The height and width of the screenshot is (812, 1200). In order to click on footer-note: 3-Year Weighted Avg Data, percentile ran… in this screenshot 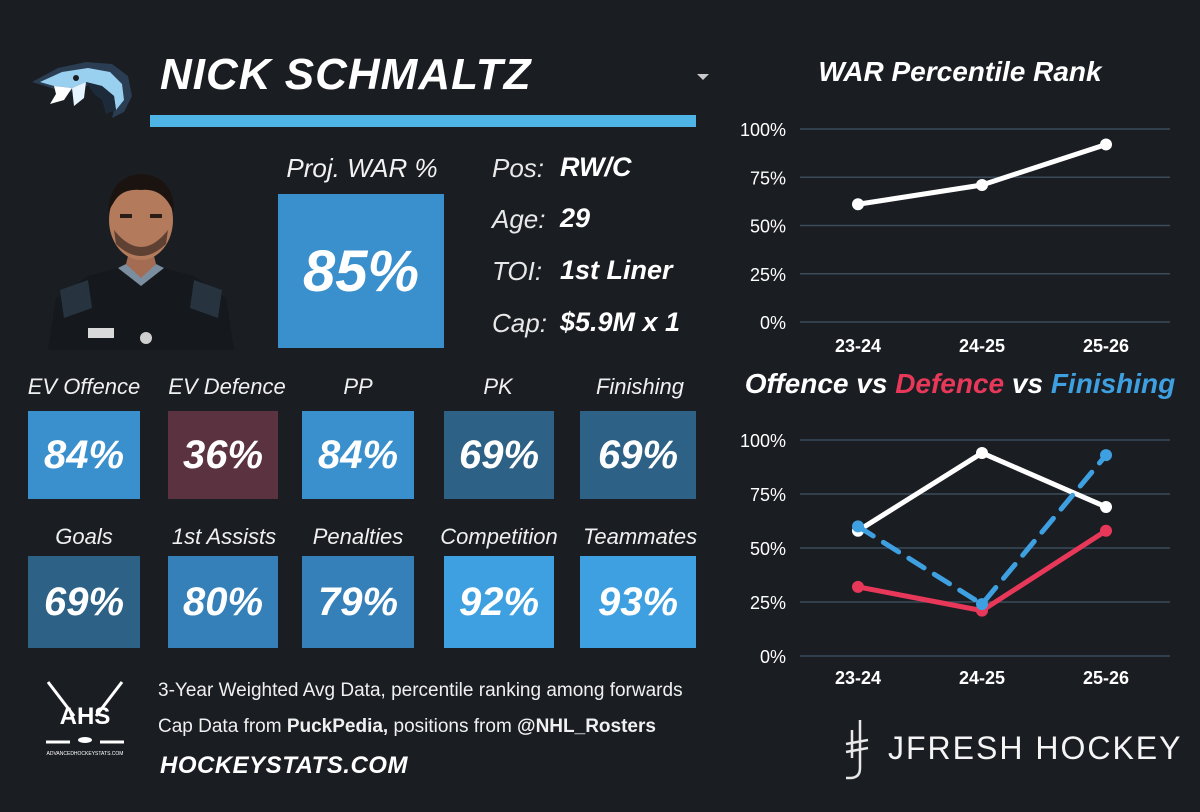, I will do `click(420, 690)`.